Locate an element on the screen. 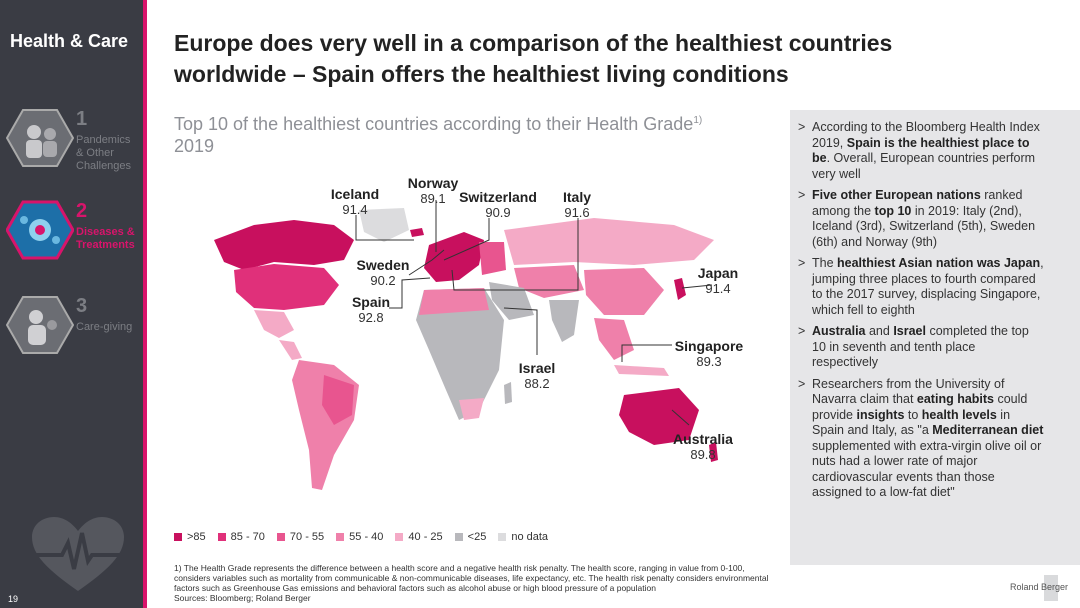 The height and width of the screenshot is (608, 1080). map-north-africa is located at coordinates (454, 301).